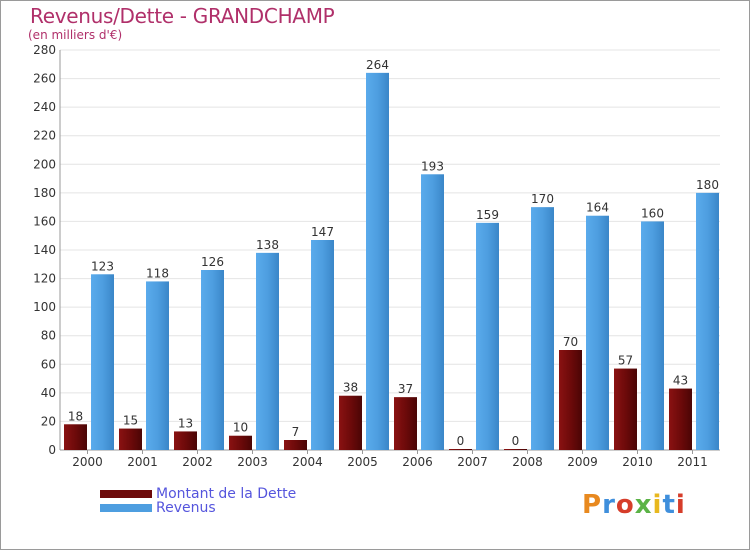 Image resolution: width=750 pixels, height=550 pixels. I want to click on y-tick-label: 60, so click(48, 364).